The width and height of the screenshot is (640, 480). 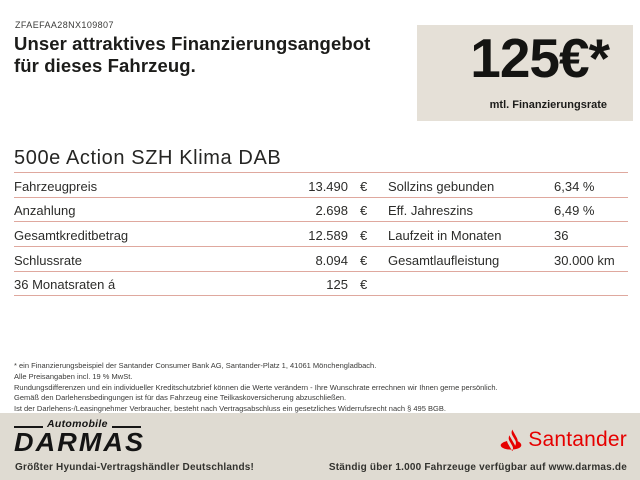 What do you see at coordinates (328, 186) in the screenshot?
I see `row-value: 13.490` at bounding box center [328, 186].